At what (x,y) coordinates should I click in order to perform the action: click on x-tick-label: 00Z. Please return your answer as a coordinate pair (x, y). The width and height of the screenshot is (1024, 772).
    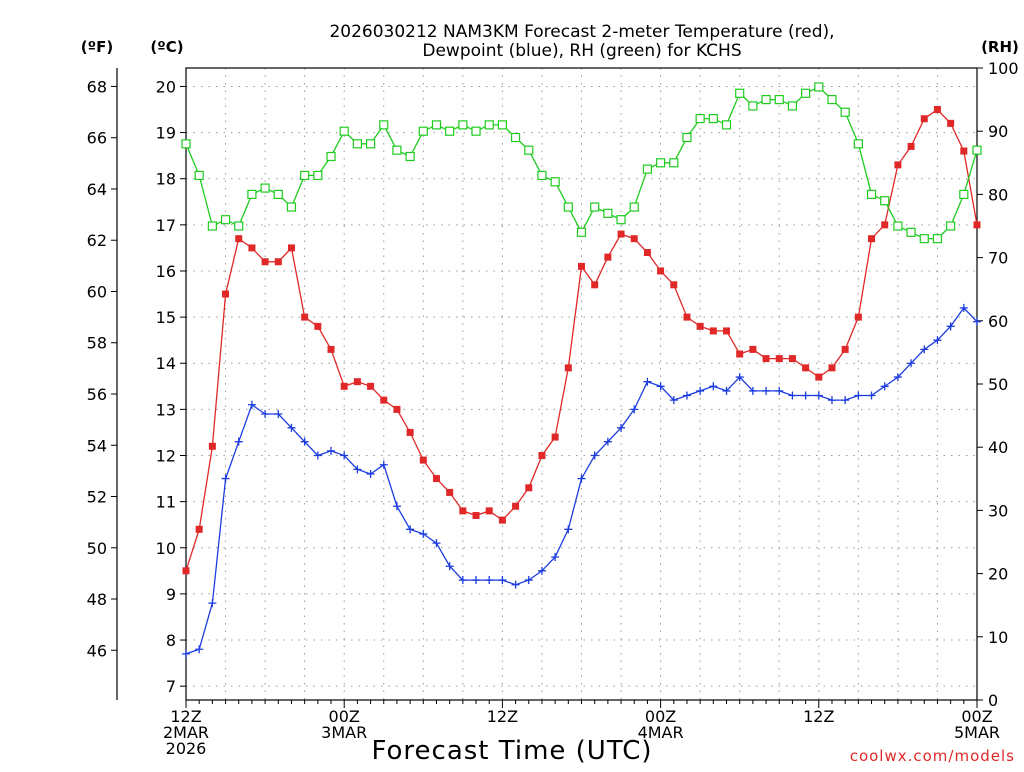
    Looking at the image, I should click on (660, 716).